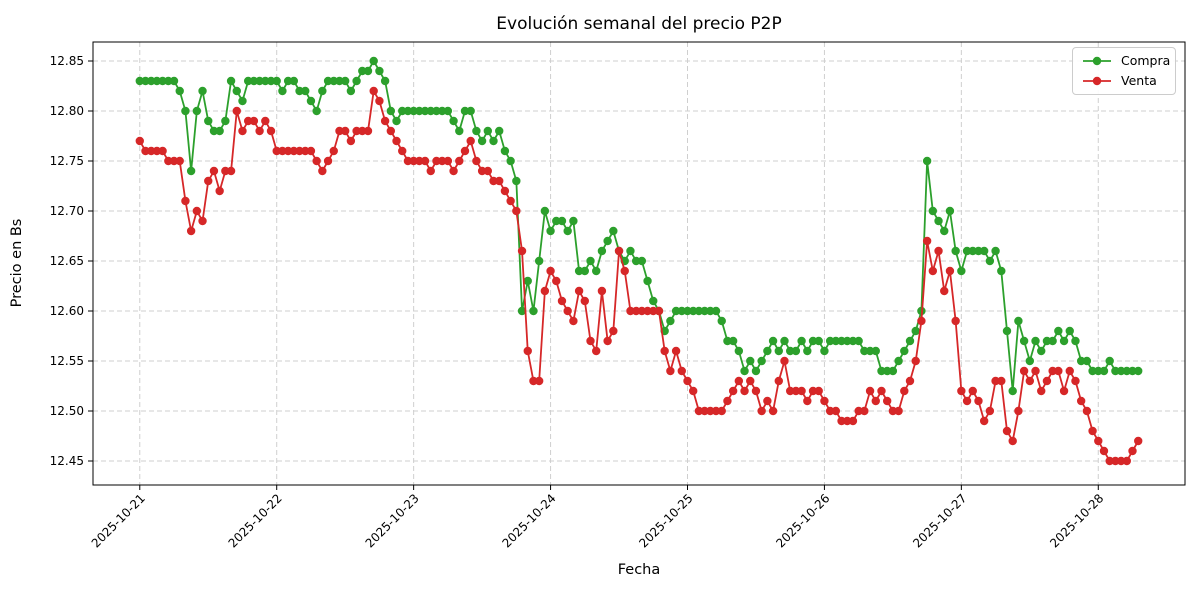 The image size is (1200, 600). I want to click on y-tick-label: 12.45, so click(67, 461).